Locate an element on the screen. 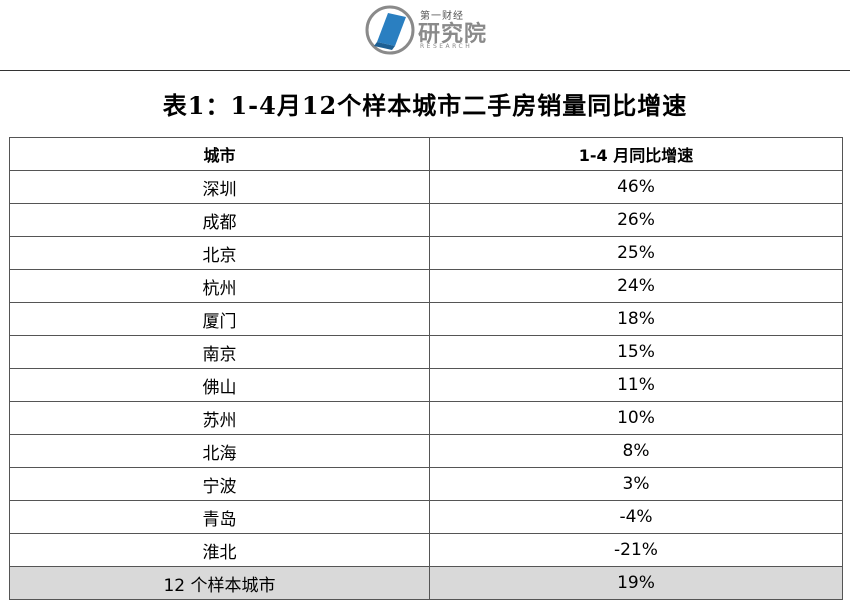 The height and width of the screenshot is (611, 850). logo-text-en: RESEARCH is located at coordinates (446, 46).